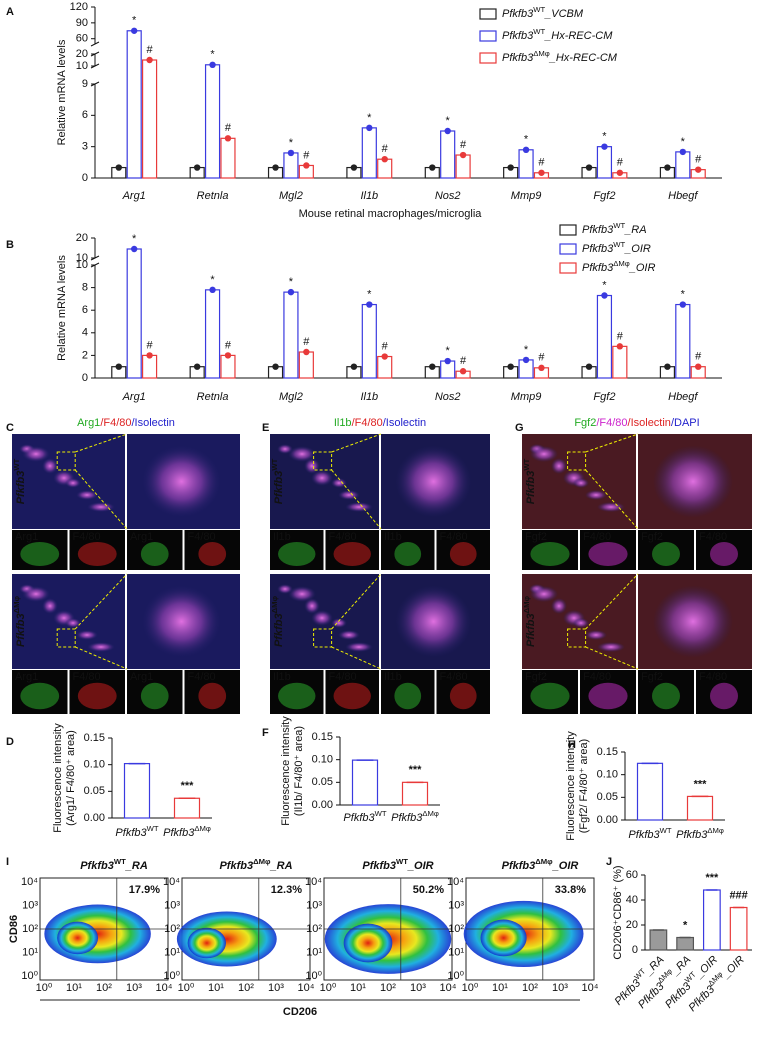 The height and width of the screenshot is (1050, 758). I want to click on y-tick-label: 10², so click(456, 929).